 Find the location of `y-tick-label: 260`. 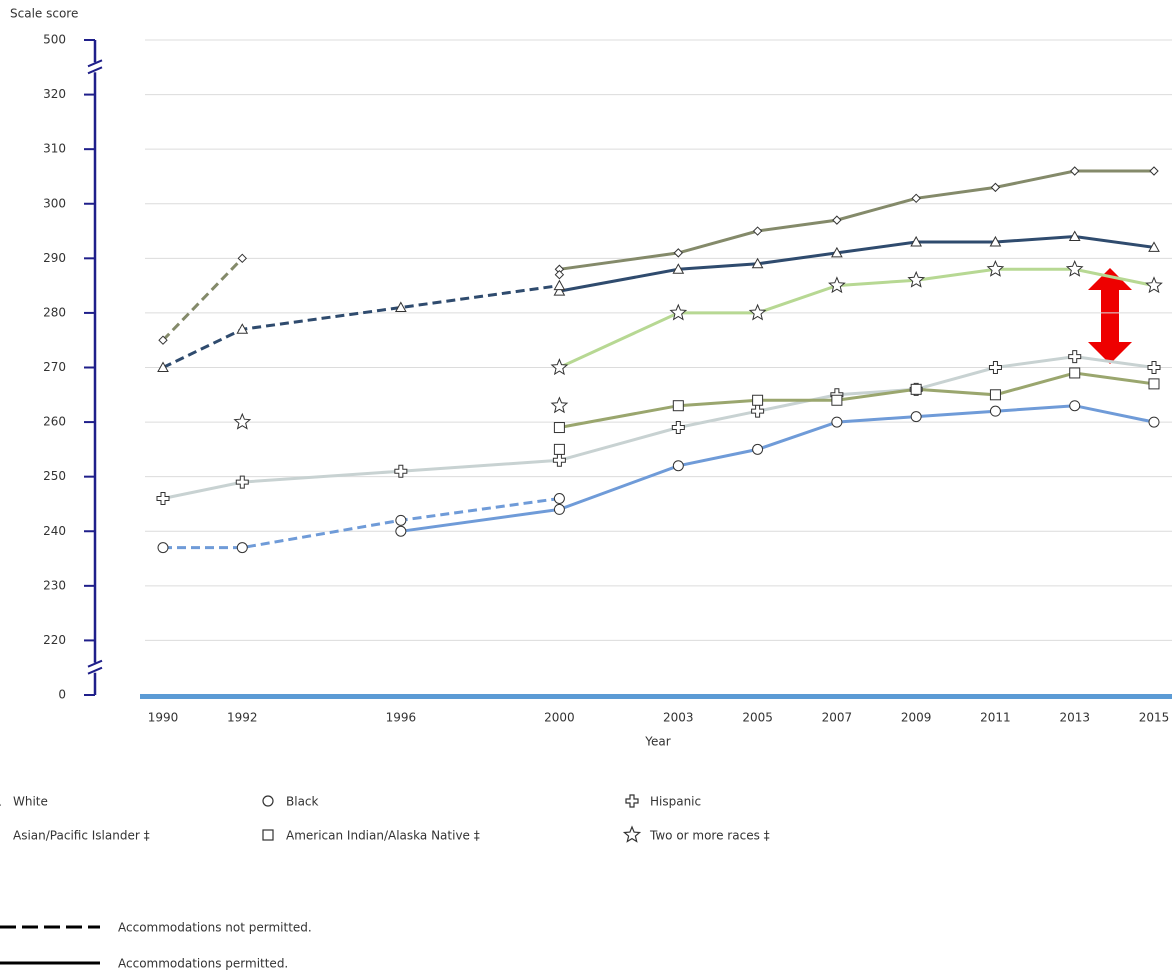

y-tick-label: 260 is located at coordinates (54, 422).